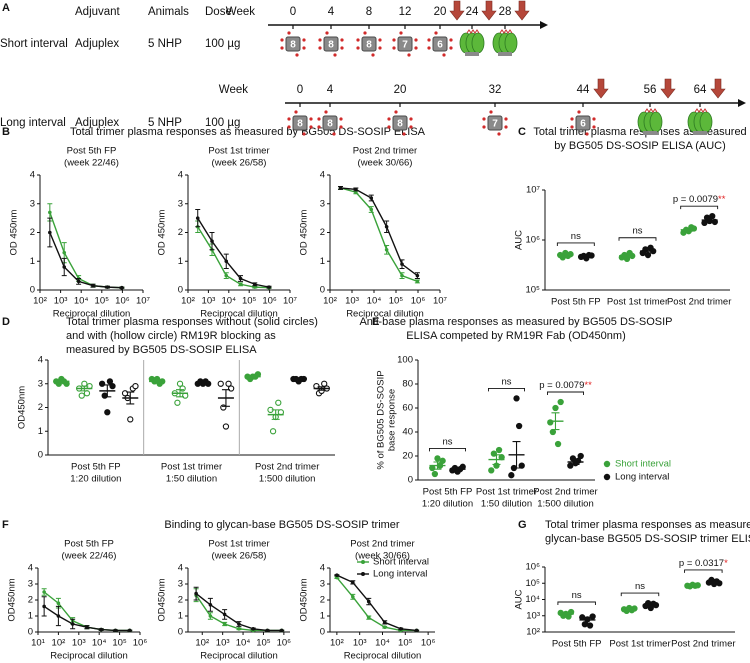 This screenshot has height=663, width=750. Describe the element at coordinates (532, 583) in the screenshot. I see `y-tick-label: 10⁵` at that location.